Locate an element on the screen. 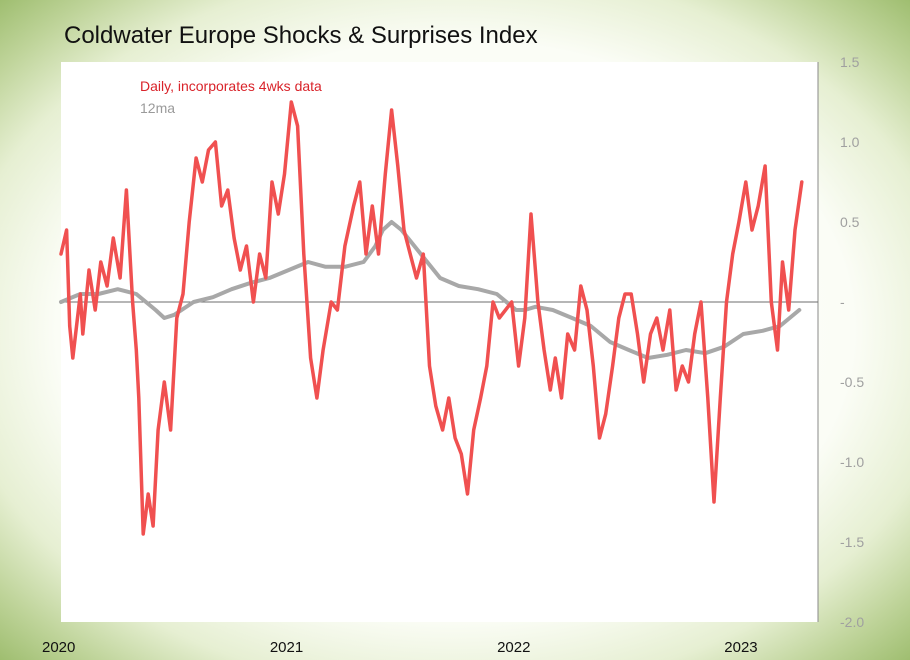 Image resolution: width=910 pixels, height=660 pixels. x-tick-label: 2020 is located at coordinates (58, 647).